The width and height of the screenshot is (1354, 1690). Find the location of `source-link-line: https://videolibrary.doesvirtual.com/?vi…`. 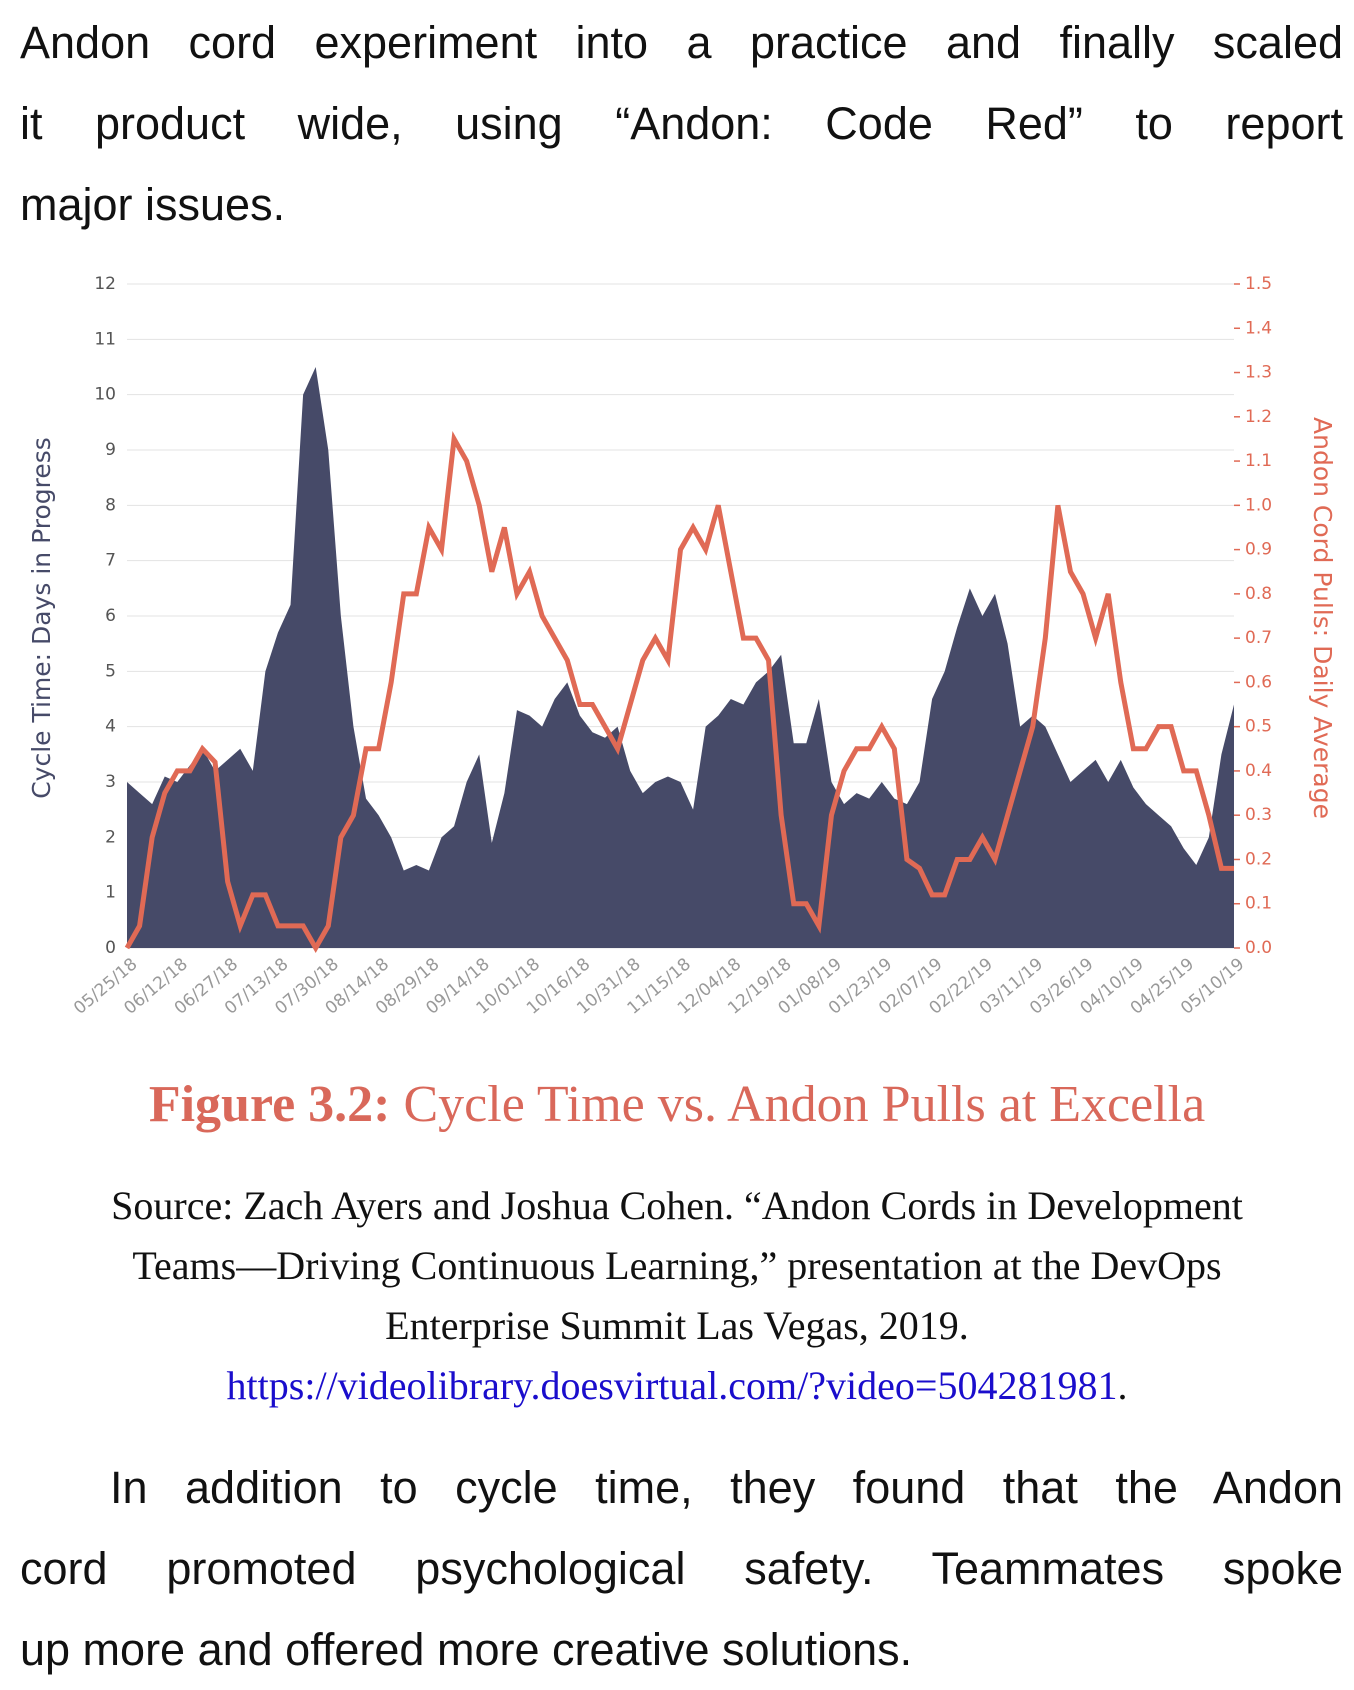

source-link-line: https://videolibrary.doesvirtual.com/?vi… is located at coordinates (677, 1386).